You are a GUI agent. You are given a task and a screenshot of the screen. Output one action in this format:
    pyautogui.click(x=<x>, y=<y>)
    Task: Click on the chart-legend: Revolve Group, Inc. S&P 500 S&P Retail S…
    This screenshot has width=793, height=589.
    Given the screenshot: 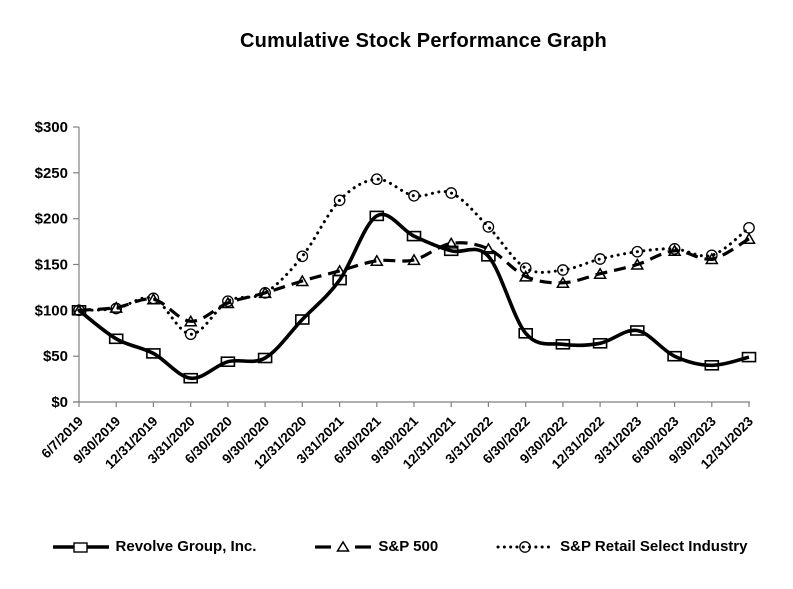 What is the action you would take?
    pyautogui.click(x=396, y=546)
    